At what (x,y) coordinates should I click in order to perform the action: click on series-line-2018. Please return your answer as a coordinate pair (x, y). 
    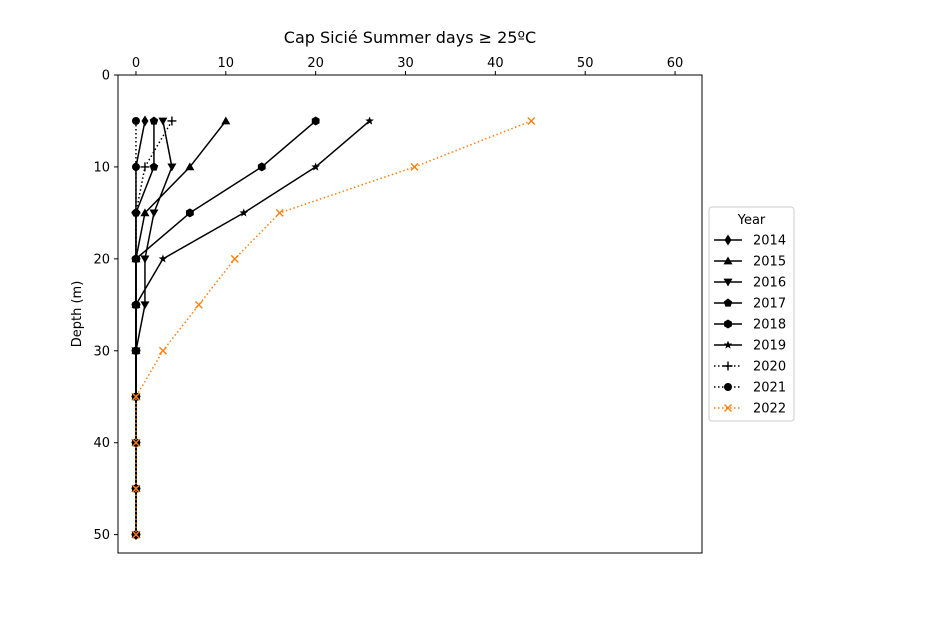
    Looking at the image, I should click on (226, 327).